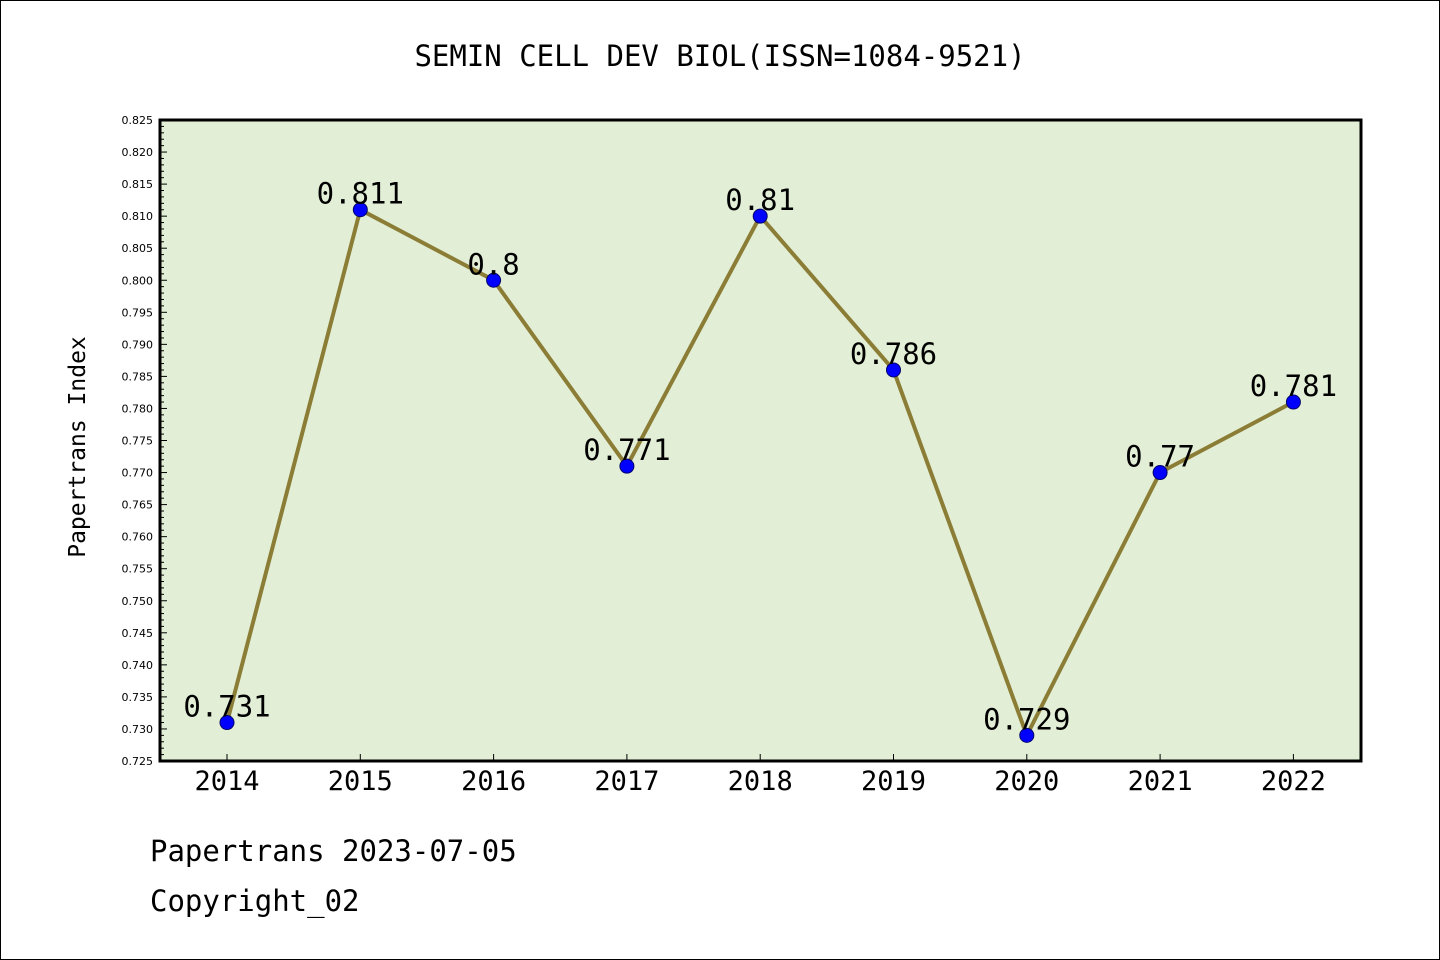  What do you see at coordinates (138, 473) in the screenshot?
I see `y-tick-label: 0.770` at bounding box center [138, 473].